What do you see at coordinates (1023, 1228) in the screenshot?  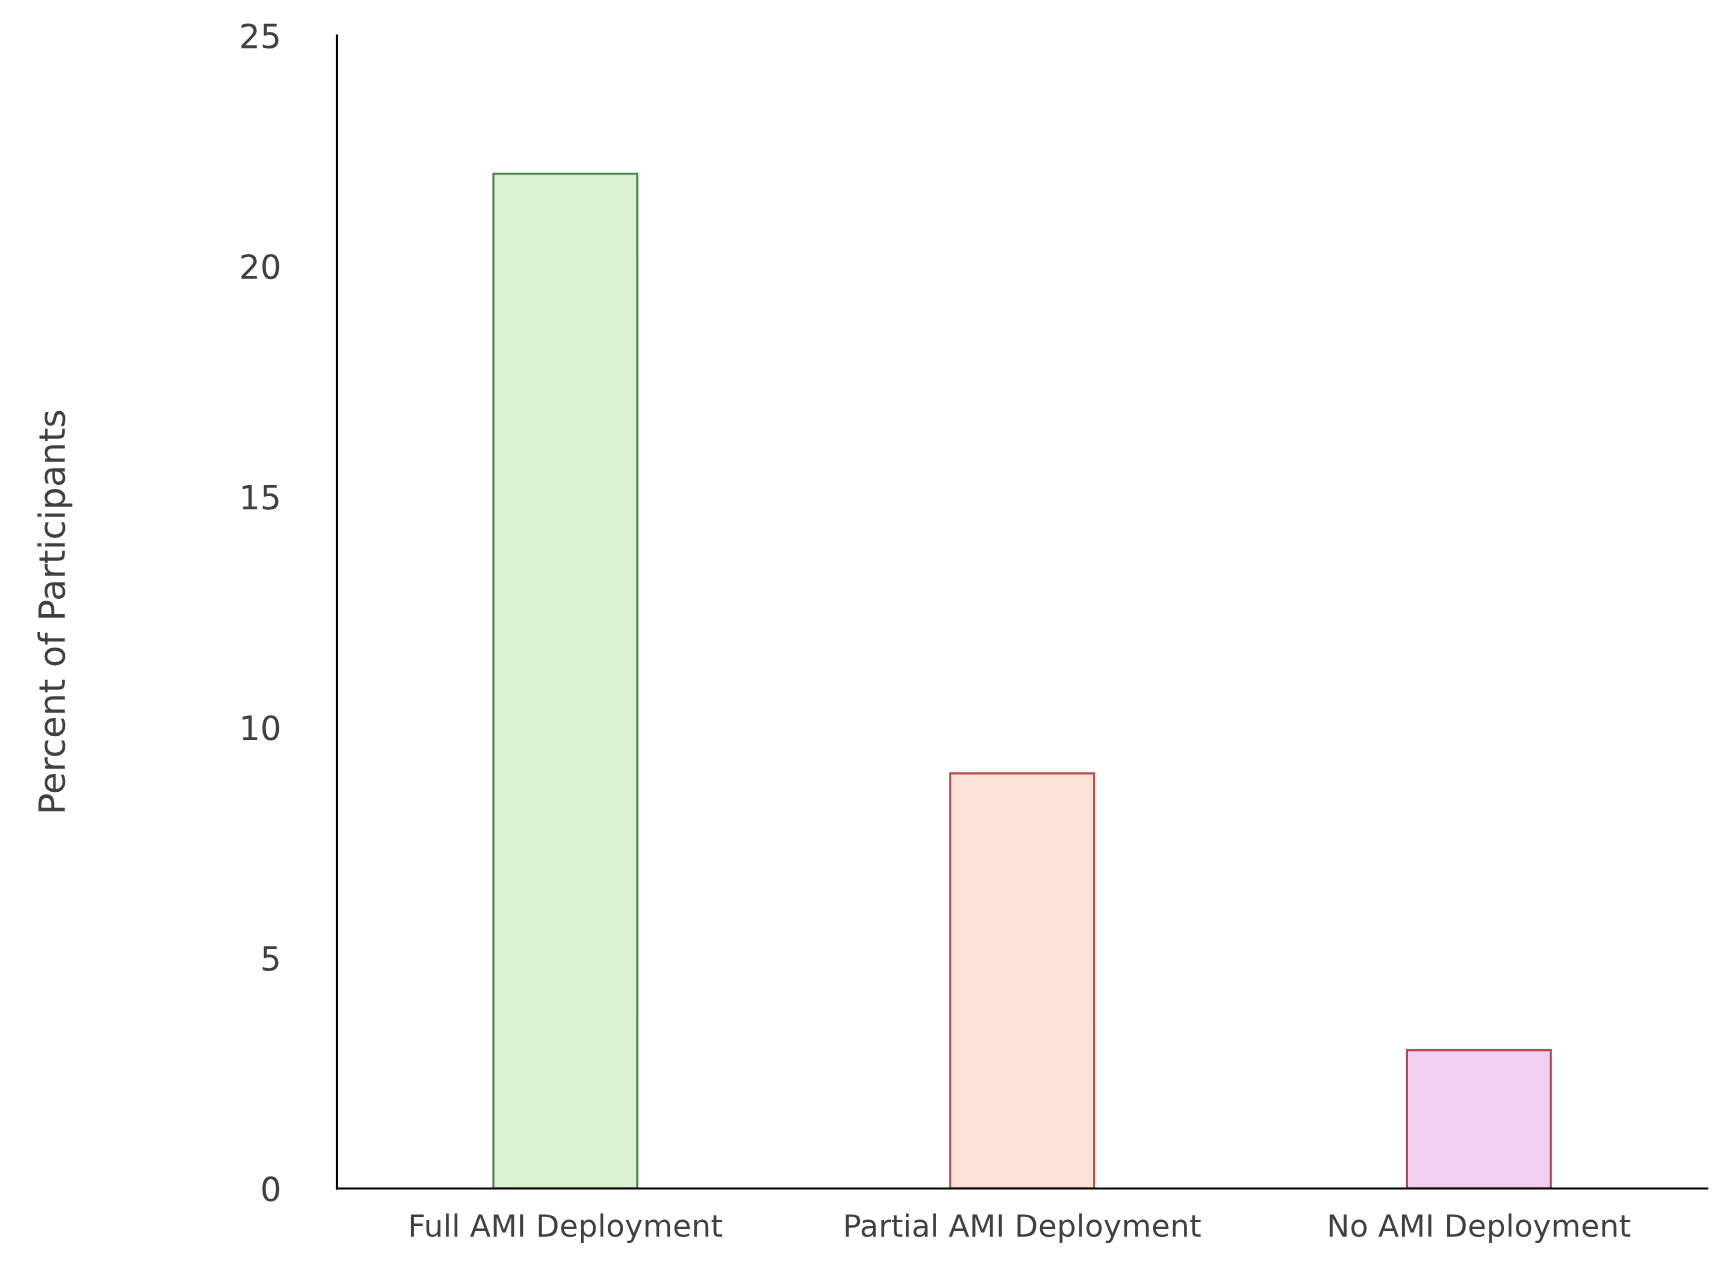 I see `x-tick-label: Partial AMI Deployment` at bounding box center [1023, 1228].